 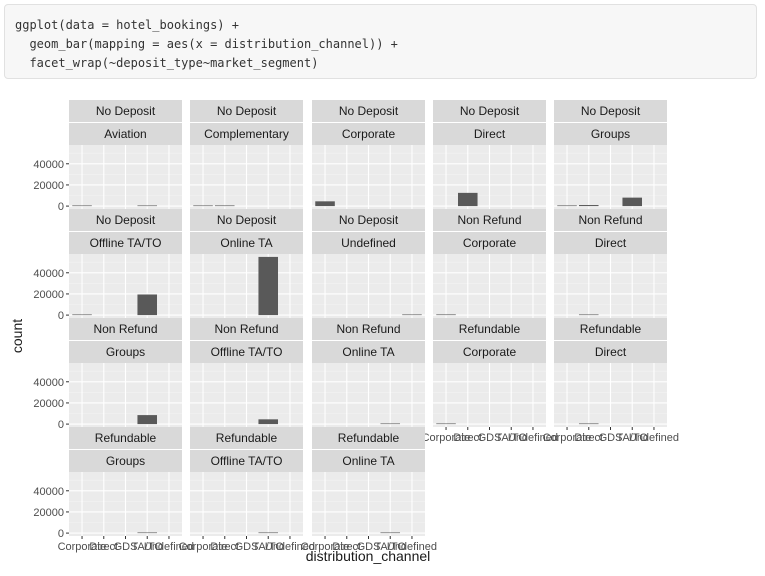 What do you see at coordinates (17, 336) in the screenshot?
I see `y-axis-title: count` at bounding box center [17, 336].